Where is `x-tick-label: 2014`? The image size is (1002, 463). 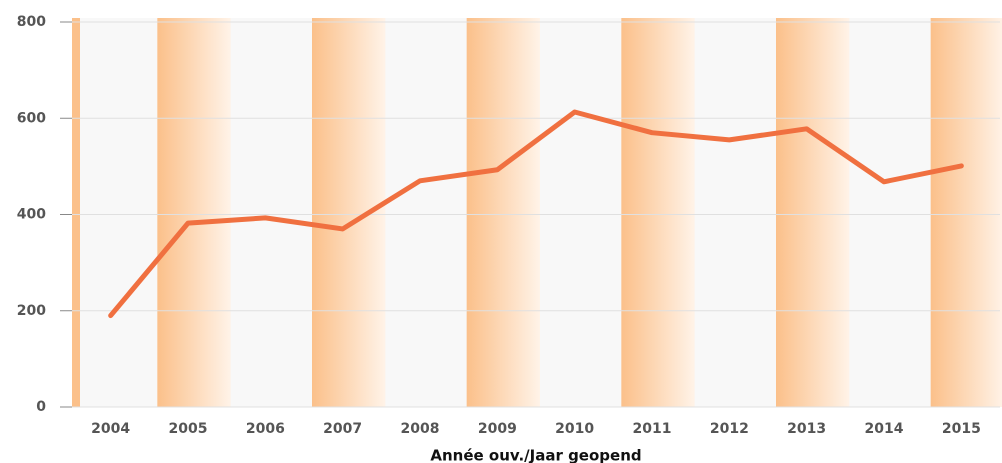 x-tick-label: 2014 is located at coordinates (884, 429).